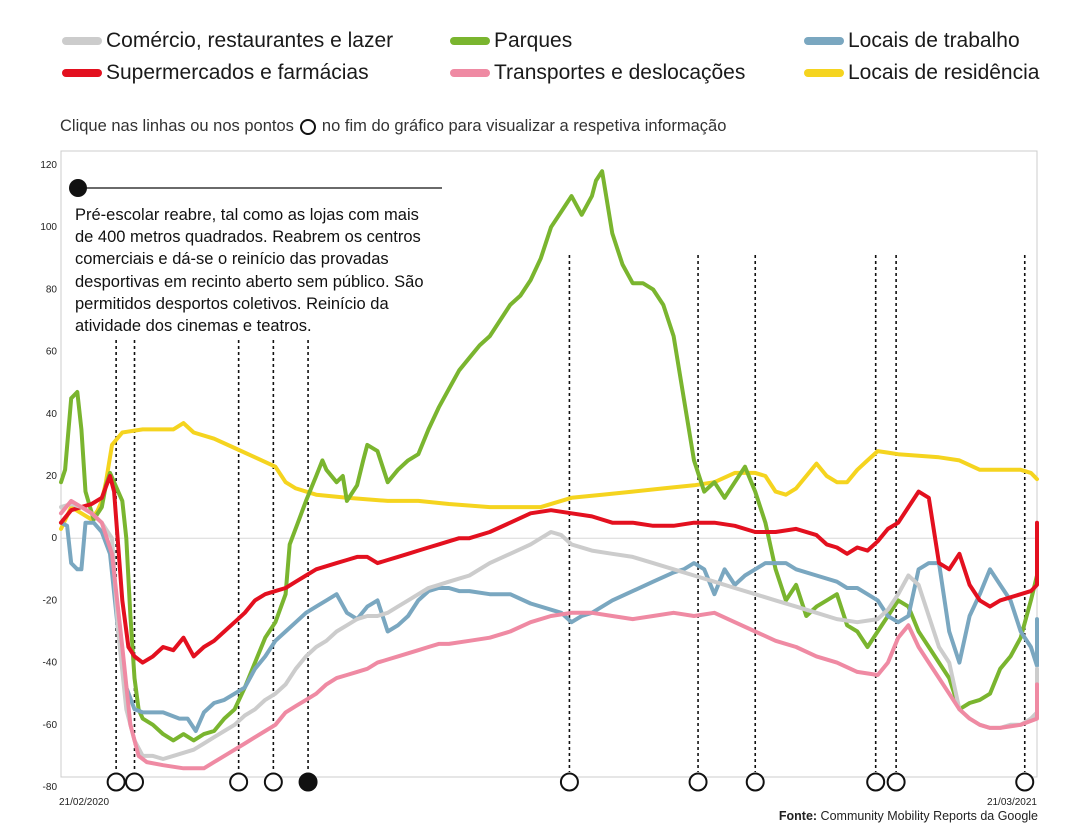  I want to click on legend-item-parques: Parques, so click(511, 41).